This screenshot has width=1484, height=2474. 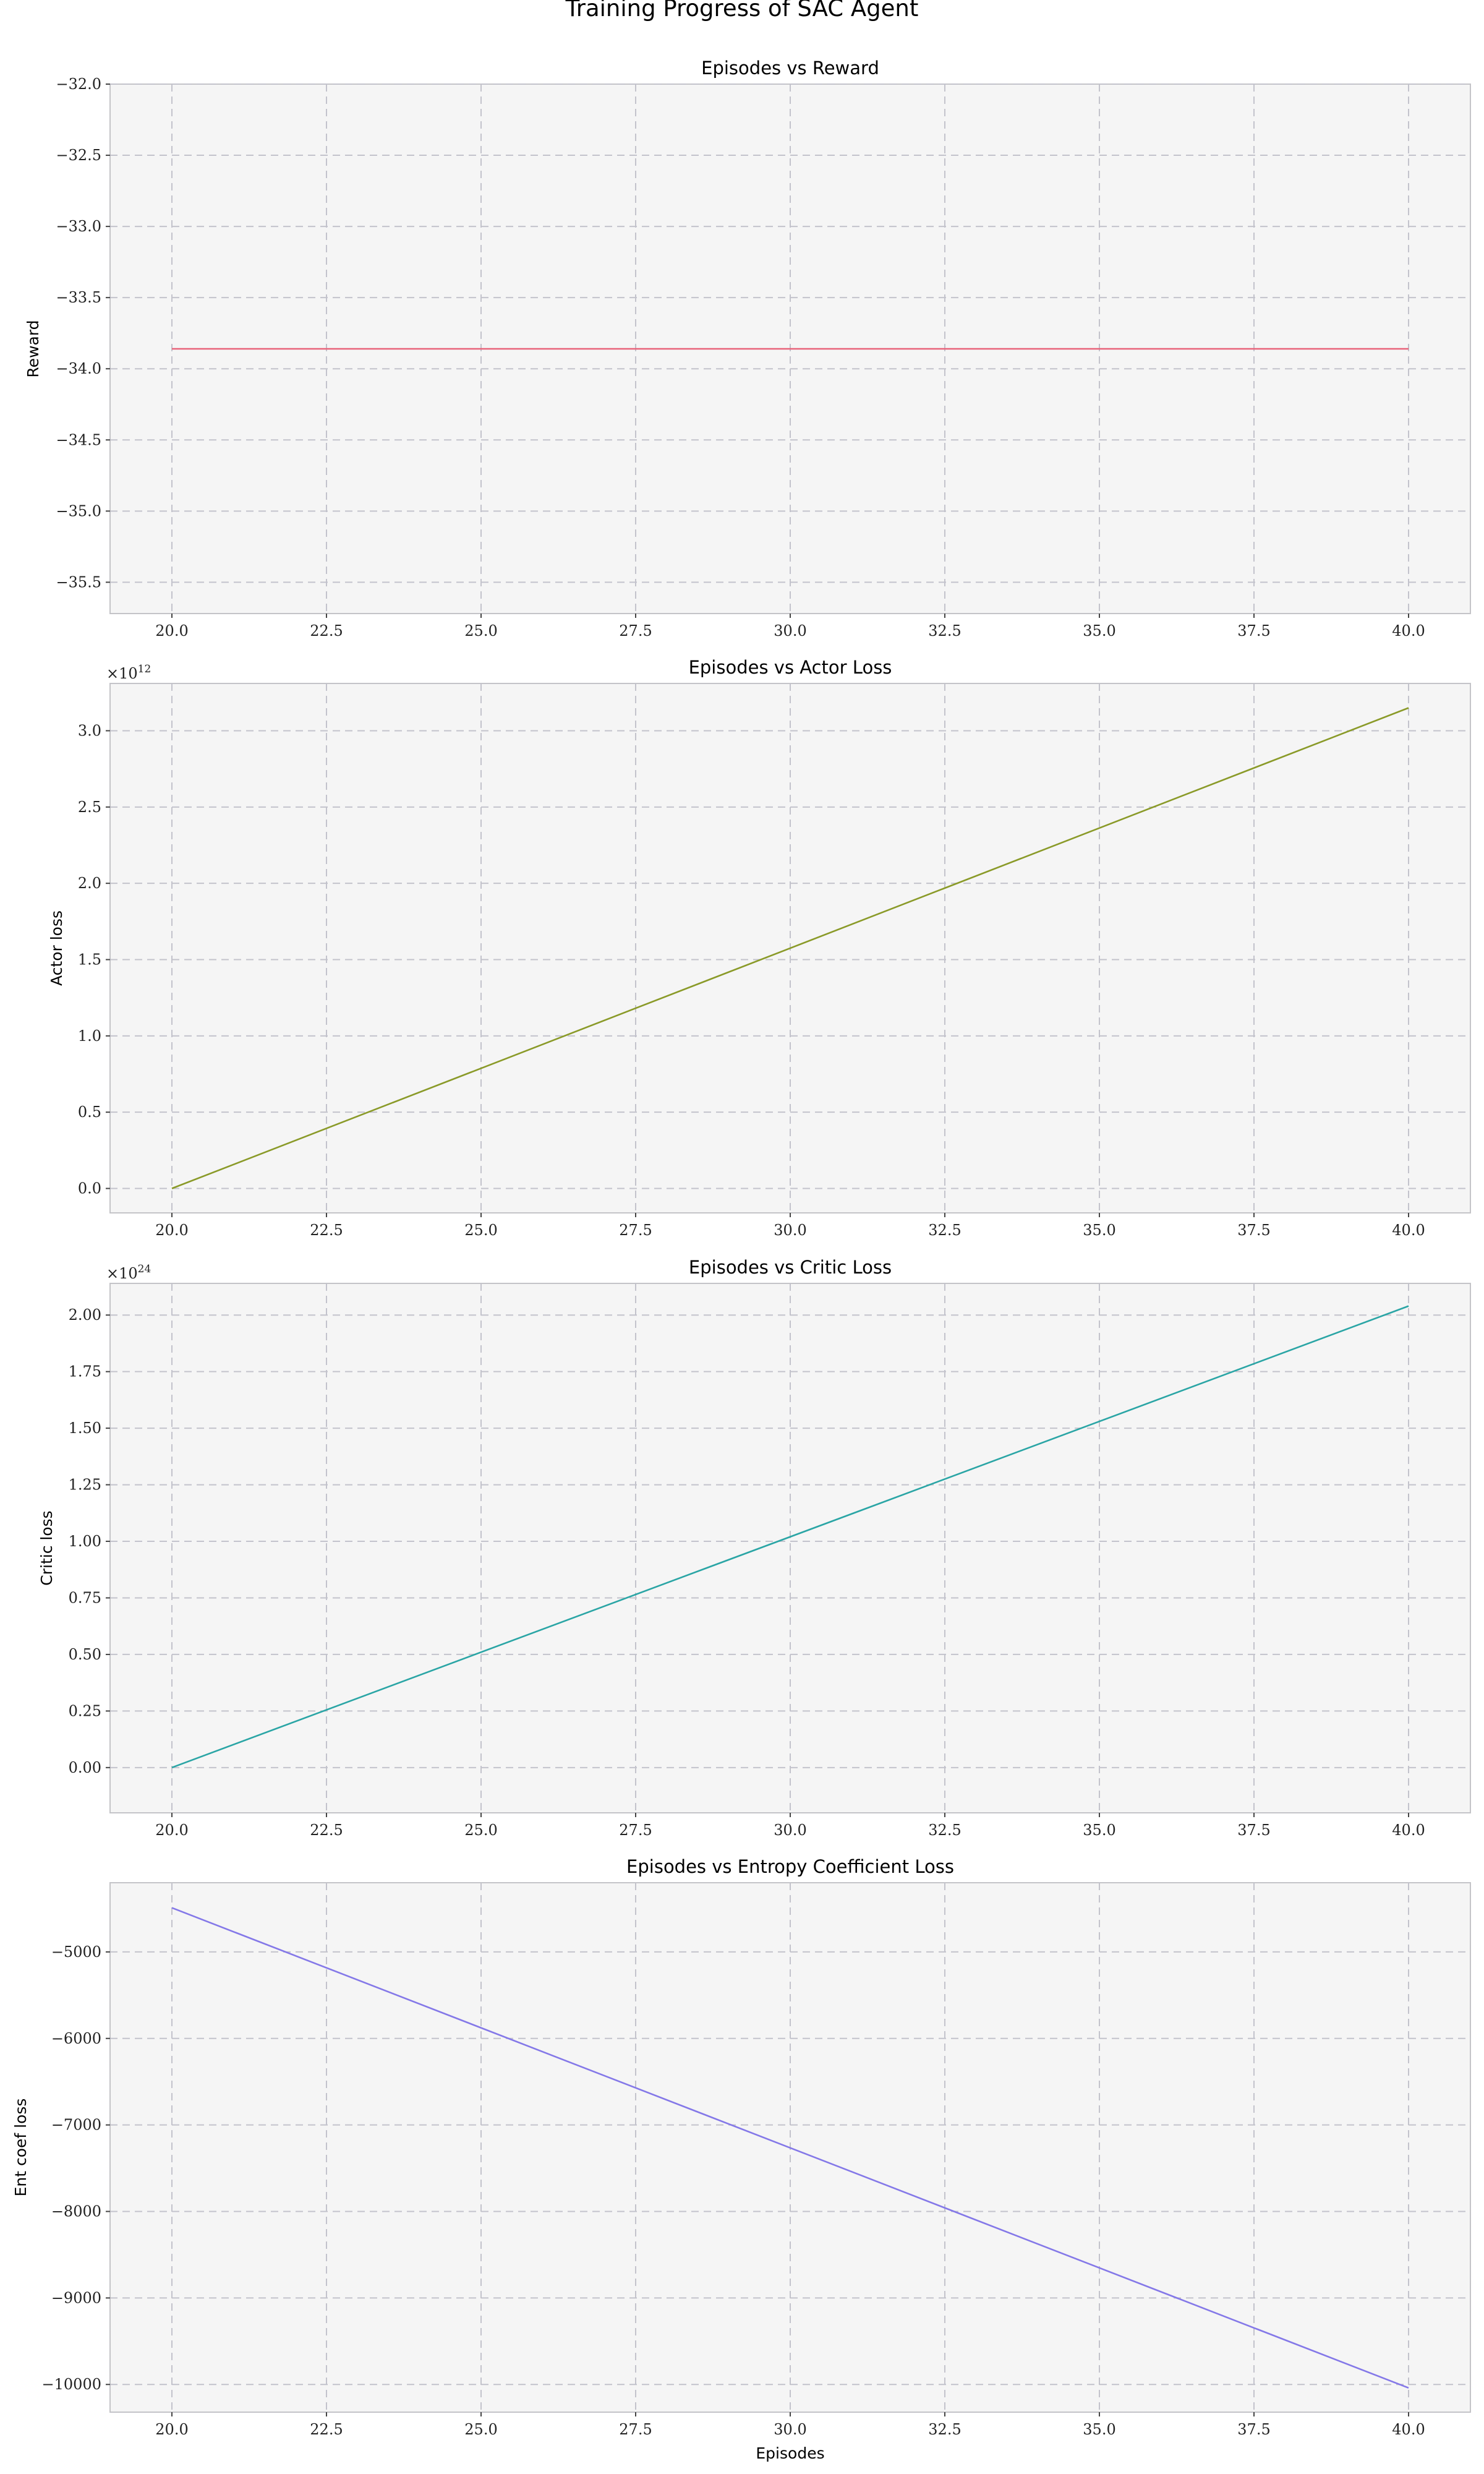 What do you see at coordinates (89, 1036) in the screenshot?
I see `y-tick-label: 1.0` at bounding box center [89, 1036].